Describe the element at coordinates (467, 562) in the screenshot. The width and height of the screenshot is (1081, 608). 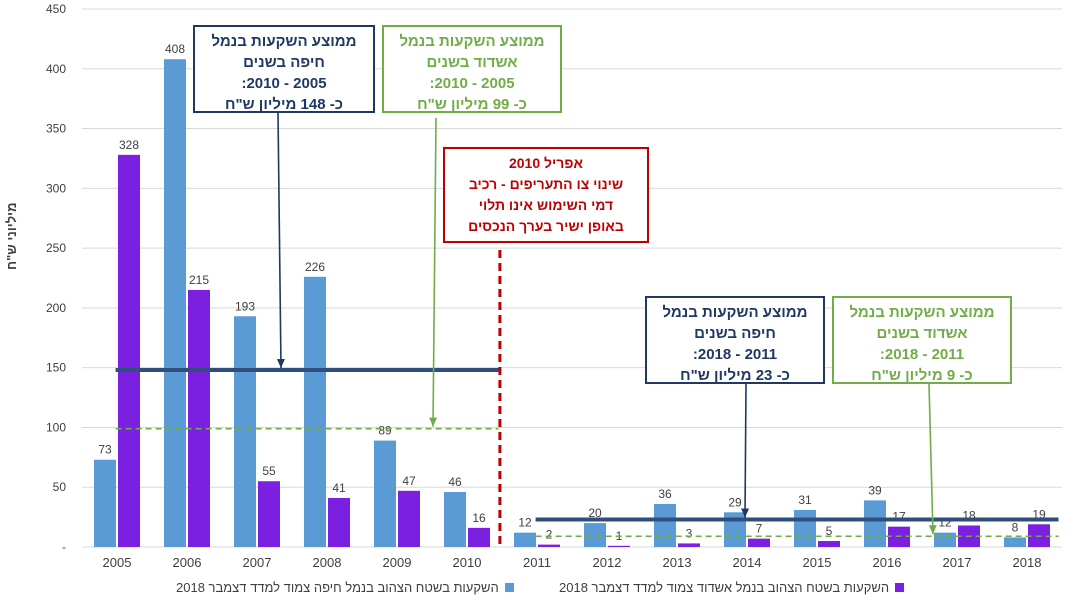
I see `x-tick-label: 2010` at that location.